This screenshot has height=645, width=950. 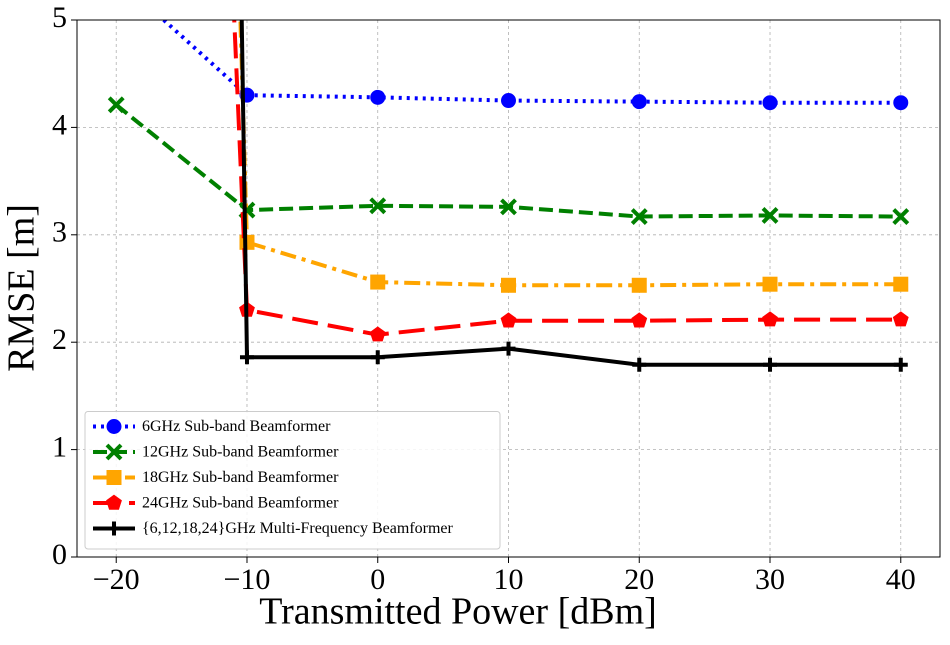 I want to click on x-tick-label: 0, so click(x=377, y=579).